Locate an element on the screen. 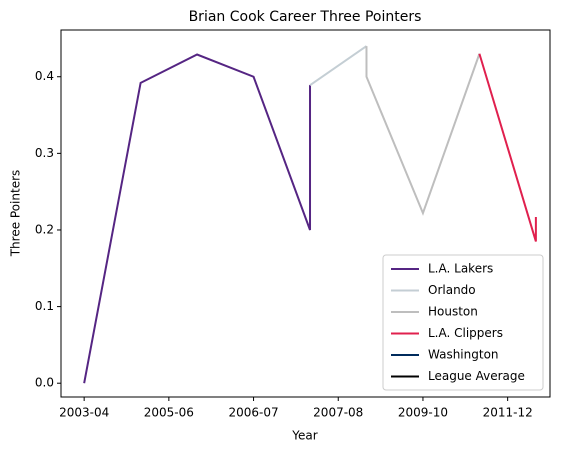 The height and width of the screenshot is (457, 570). y-tick-label: 0.3 is located at coordinates (44, 153).